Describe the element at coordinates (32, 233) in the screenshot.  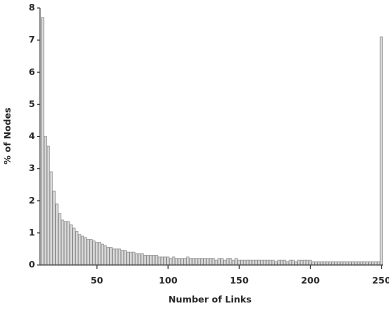
I see `y-tick-label: 1` at that location.